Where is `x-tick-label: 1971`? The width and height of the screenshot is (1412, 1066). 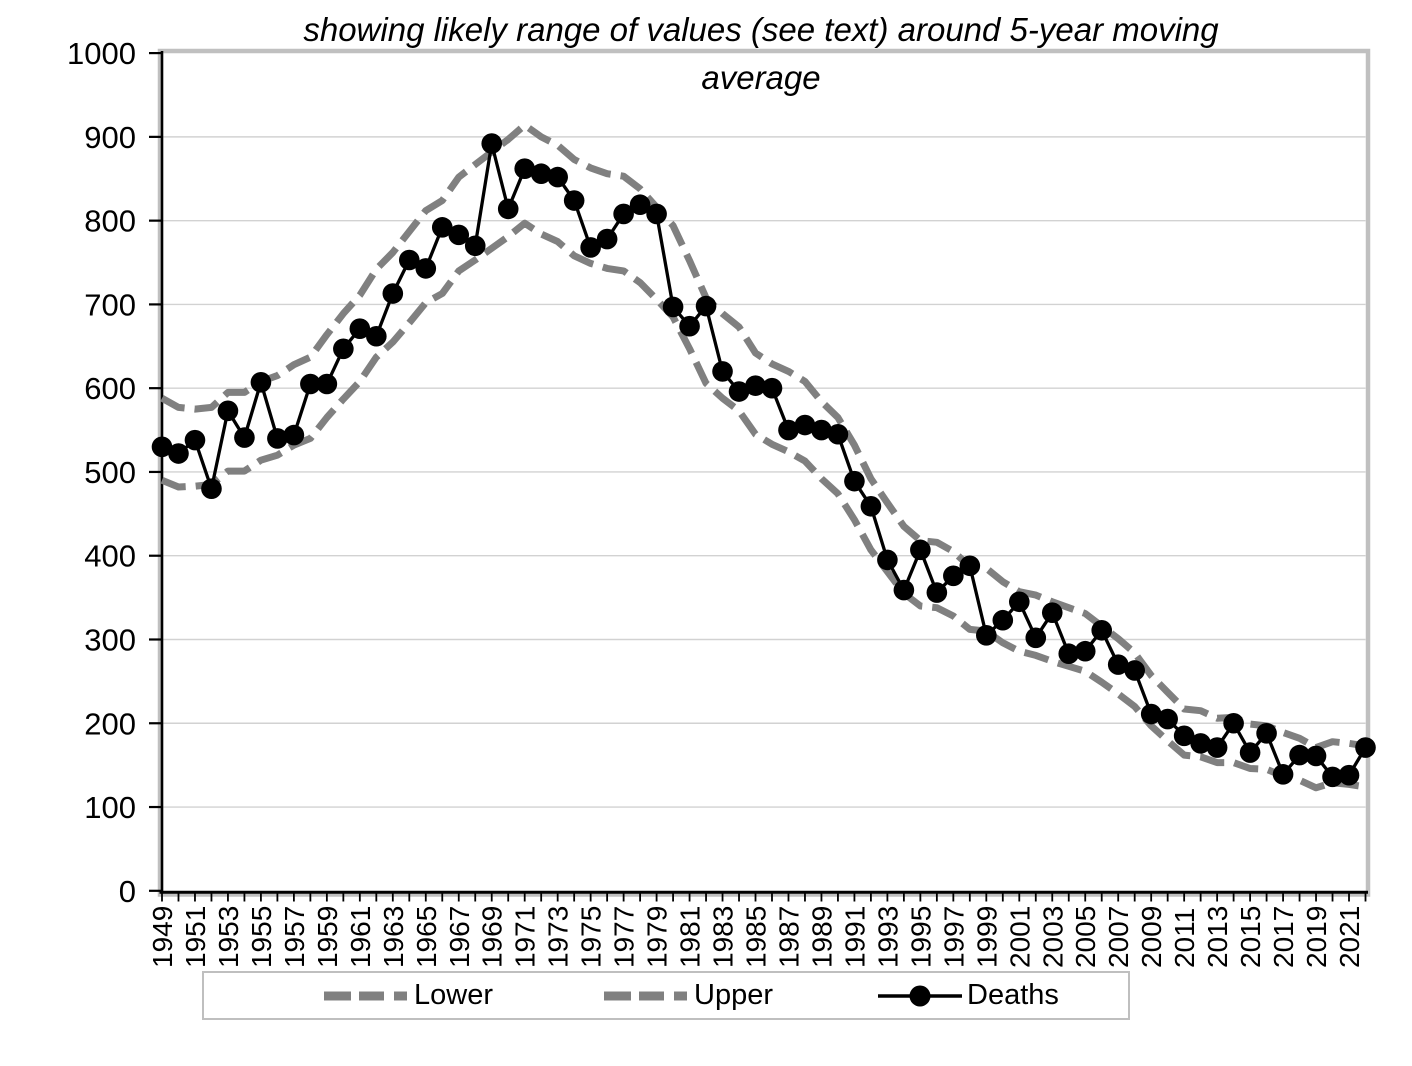
x-tick-label: 1971 is located at coordinates (525, 937).